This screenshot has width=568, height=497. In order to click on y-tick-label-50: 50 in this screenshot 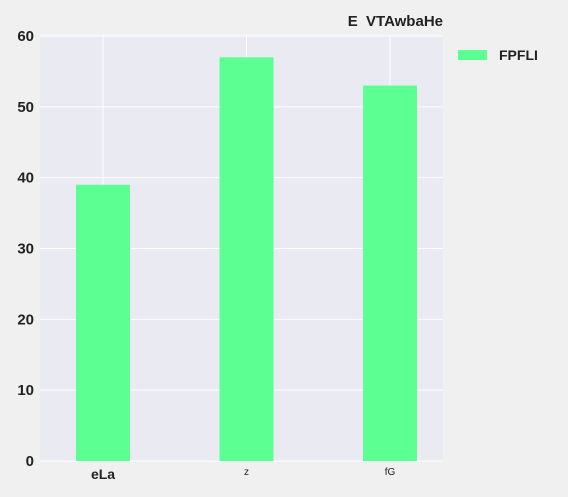, I will do `click(25, 107)`.